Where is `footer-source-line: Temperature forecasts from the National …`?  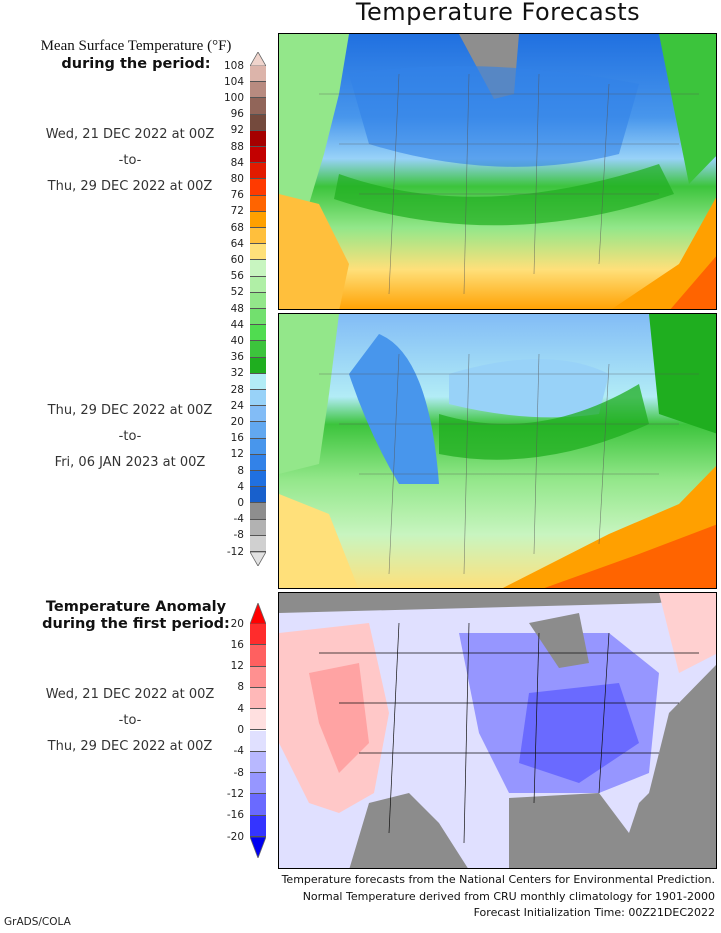
footer-source-line: Temperature forecasts from the National … is located at coordinates (498, 879).